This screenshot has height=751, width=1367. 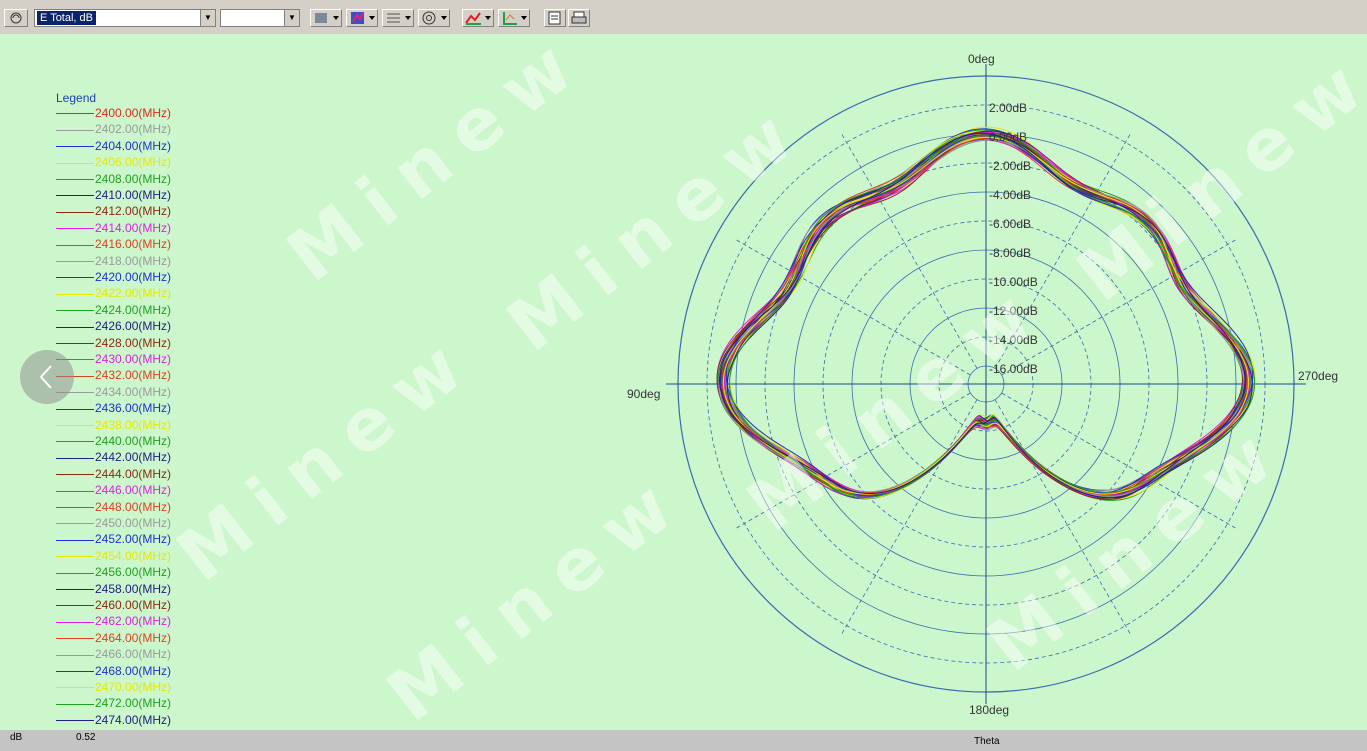 I want to click on legend-item: 2450.00(MHz), so click(x=113, y=523).